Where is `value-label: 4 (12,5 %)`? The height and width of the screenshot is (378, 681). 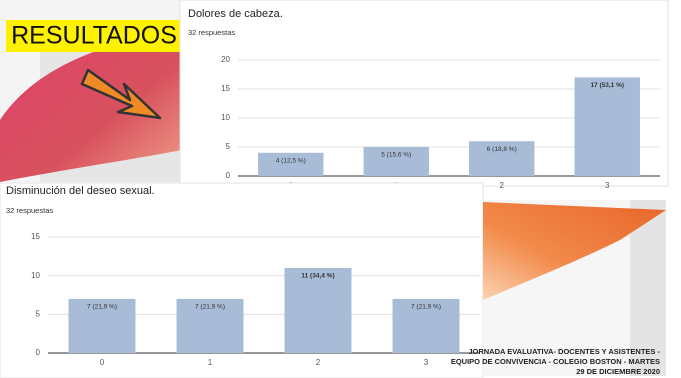 value-label: 4 (12,5 %) is located at coordinates (291, 161).